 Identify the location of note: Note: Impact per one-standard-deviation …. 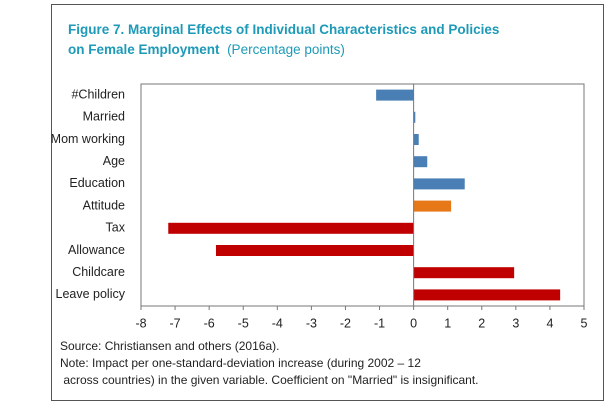
(240, 363).